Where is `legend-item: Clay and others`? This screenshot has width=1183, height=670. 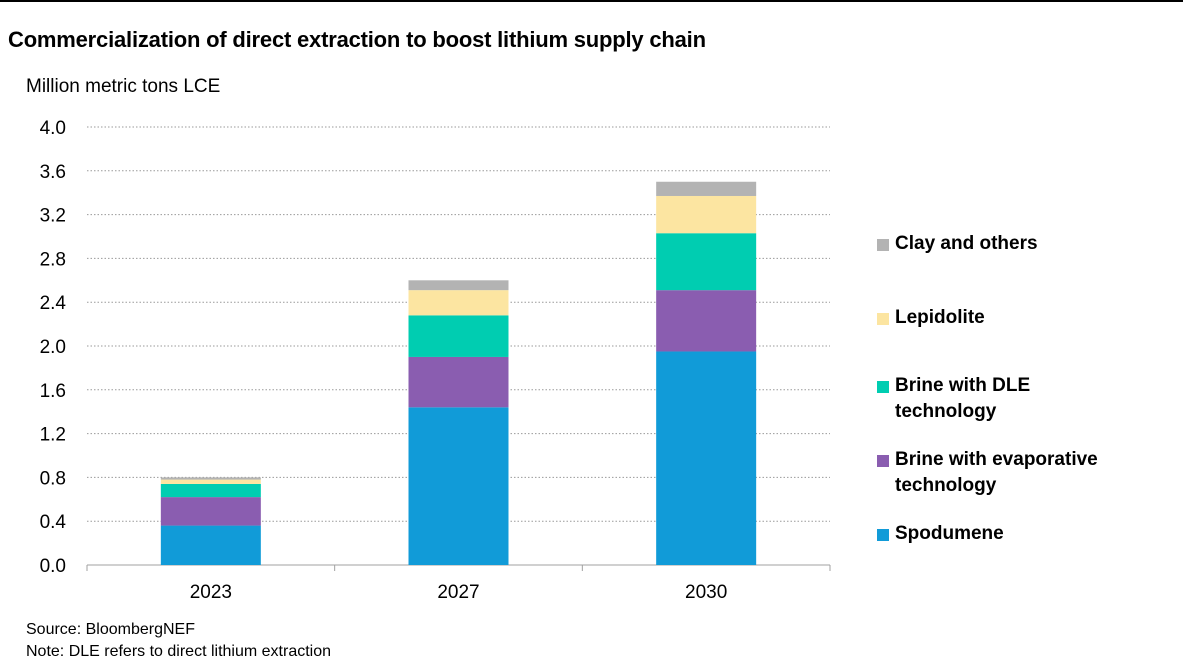
legend-item: Clay and others is located at coordinates (1021, 245).